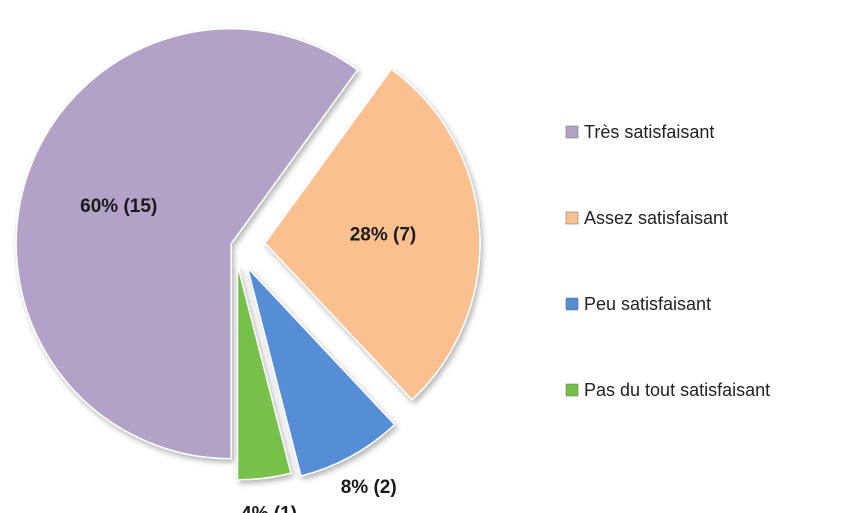 This screenshot has height=513, width=843. I want to click on data-label: 4% (1), so click(269, 508).